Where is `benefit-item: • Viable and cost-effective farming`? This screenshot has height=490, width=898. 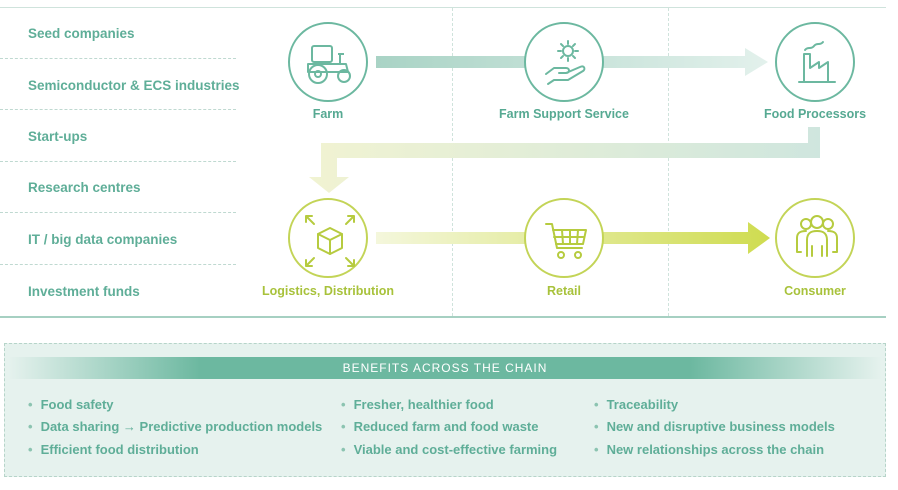
benefit-item: • Viable and cost-effective farming is located at coordinates (449, 449).